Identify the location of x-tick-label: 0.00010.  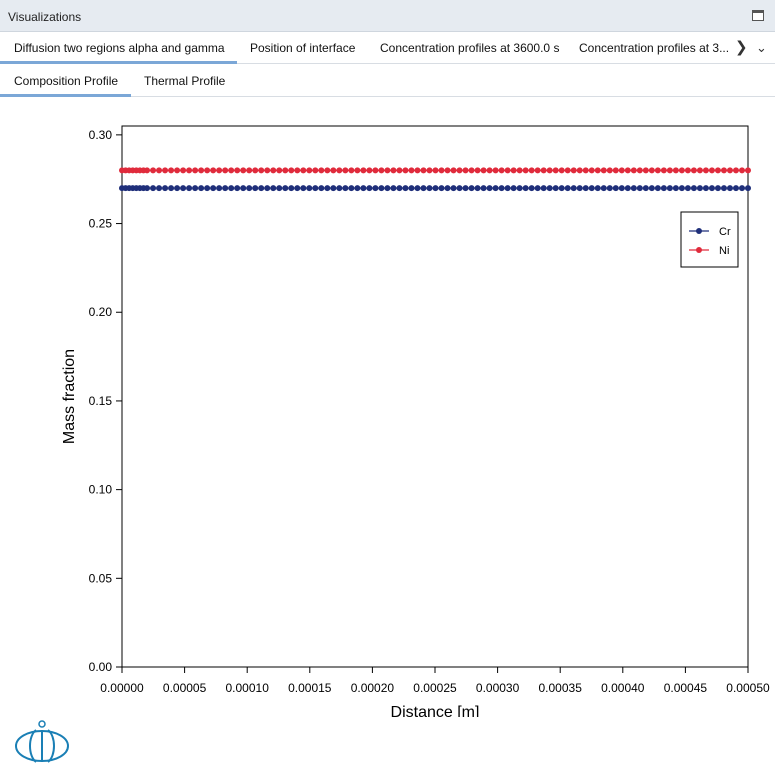
(248, 688).